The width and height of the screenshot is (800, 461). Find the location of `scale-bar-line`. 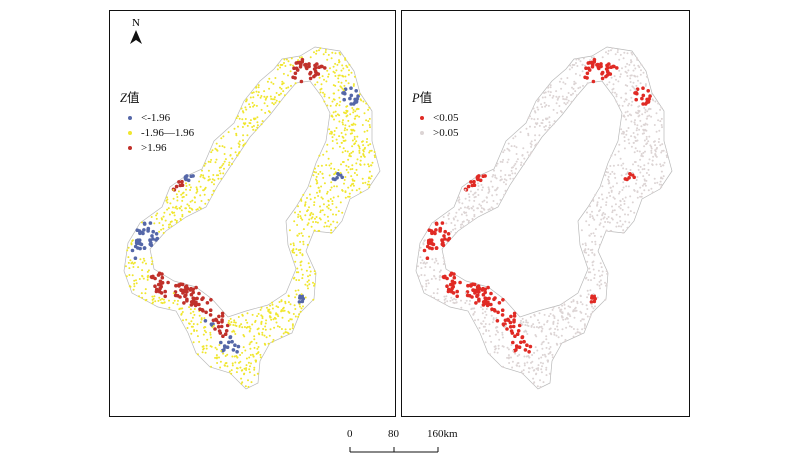

scale-bar-line is located at coordinates (394, 450).